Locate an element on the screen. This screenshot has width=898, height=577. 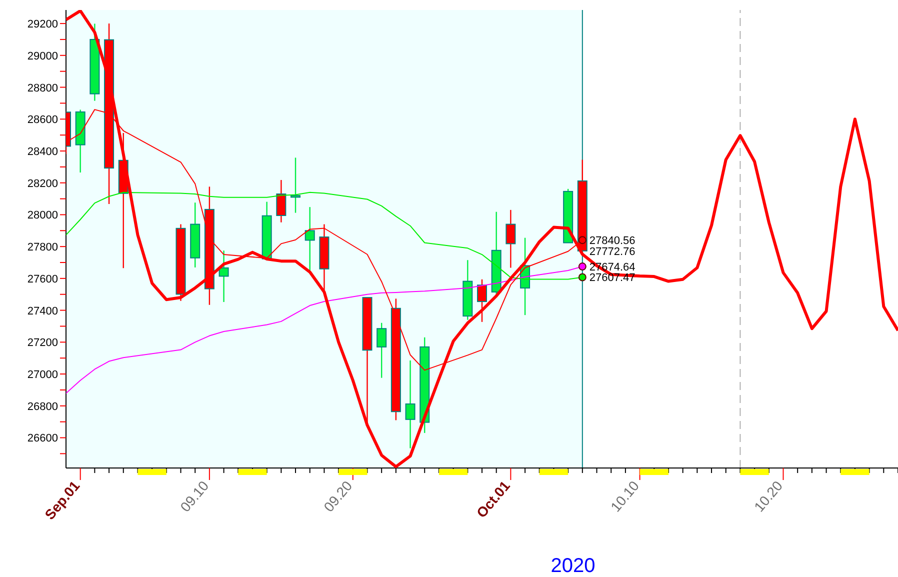
annotation: 27772.76 is located at coordinates (612, 252).